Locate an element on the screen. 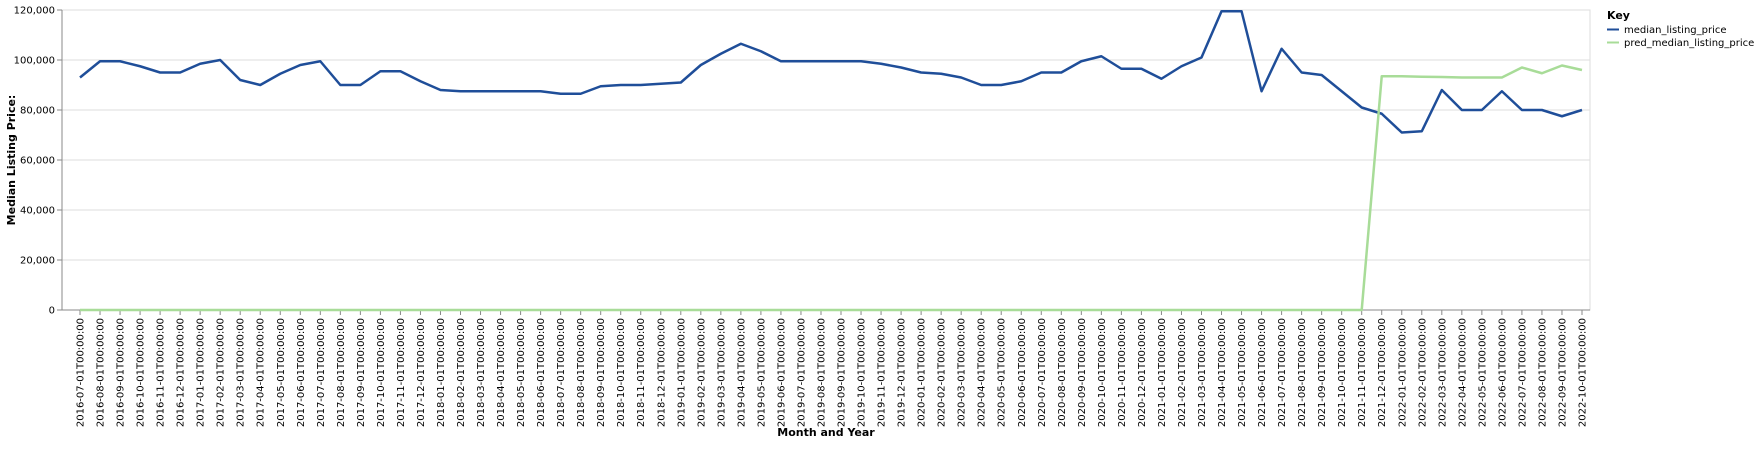  y-tick-label: 80,000 is located at coordinates (37, 111).